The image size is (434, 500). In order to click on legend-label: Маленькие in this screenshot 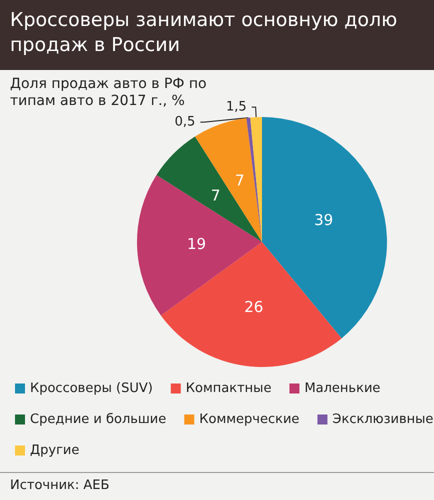, I will do `click(342, 388)`.